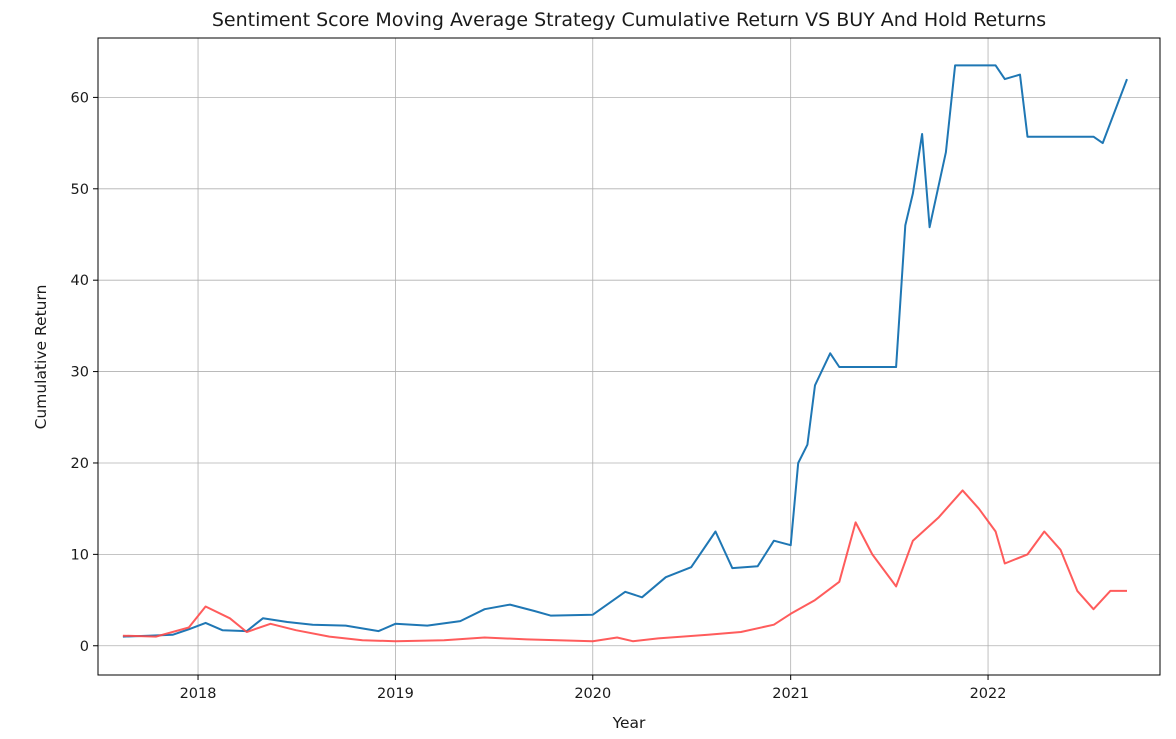 The height and width of the screenshot is (739, 1176). Describe the element at coordinates (80, 98) in the screenshot. I see `y-tick-label: 60` at that location.